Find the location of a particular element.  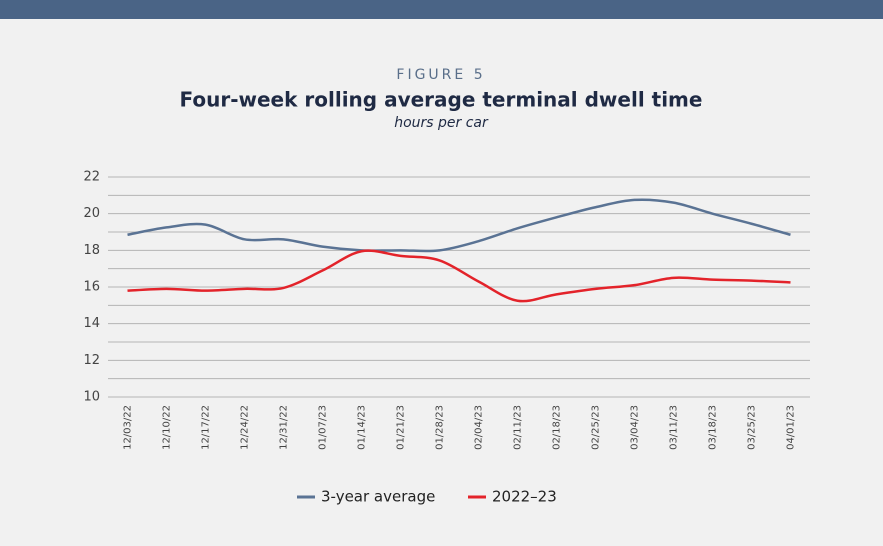

legend-label: 2022–23 is located at coordinates (524, 497).